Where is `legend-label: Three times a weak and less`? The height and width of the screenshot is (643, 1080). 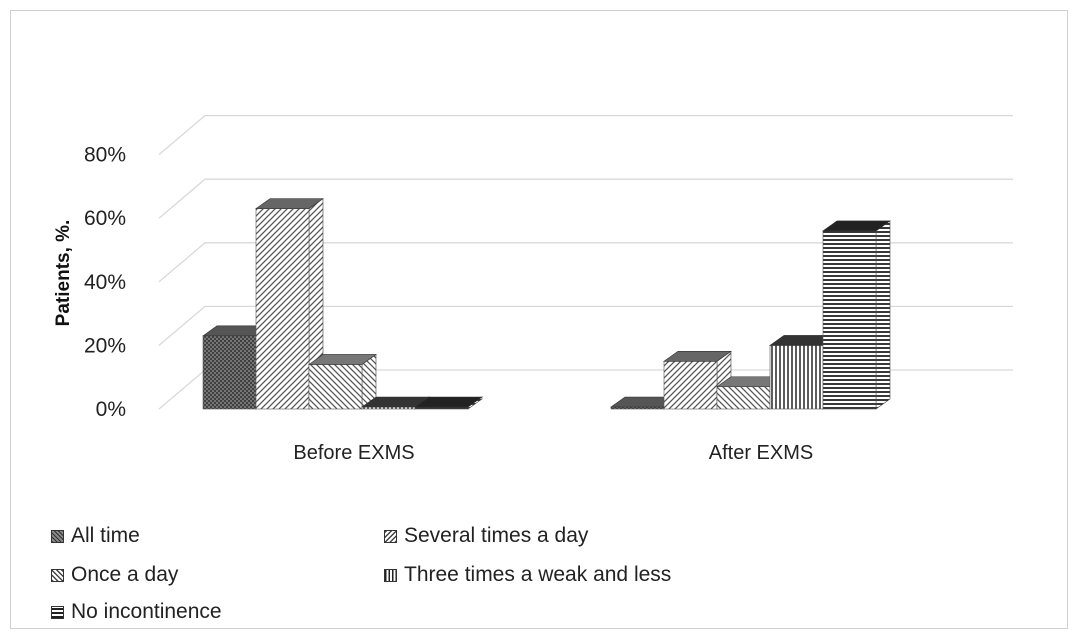 legend-label: Three times a weak and less is located at coordinates (538, 574).